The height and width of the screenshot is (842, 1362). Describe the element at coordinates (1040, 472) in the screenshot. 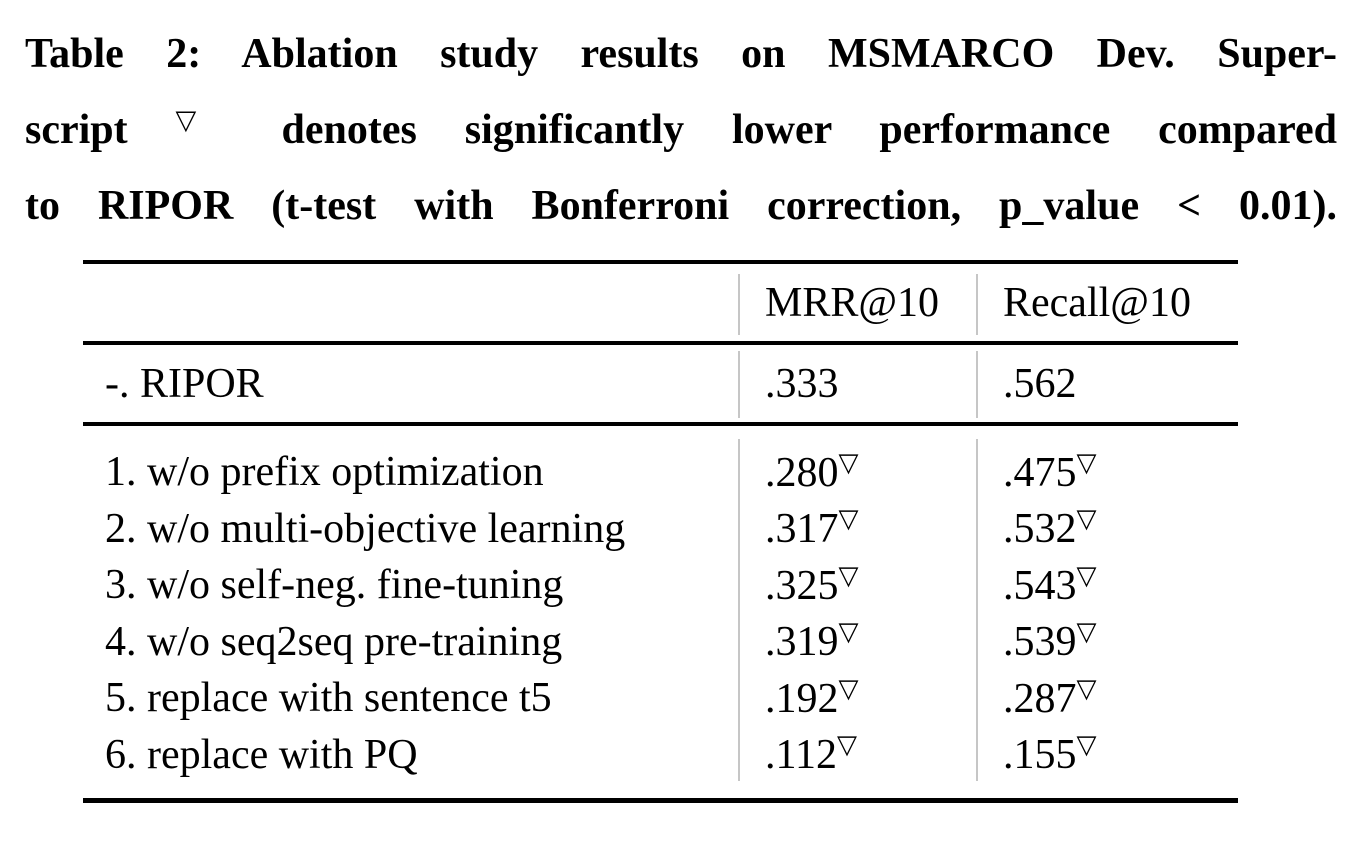

I see `metric-value: .475` at that location.